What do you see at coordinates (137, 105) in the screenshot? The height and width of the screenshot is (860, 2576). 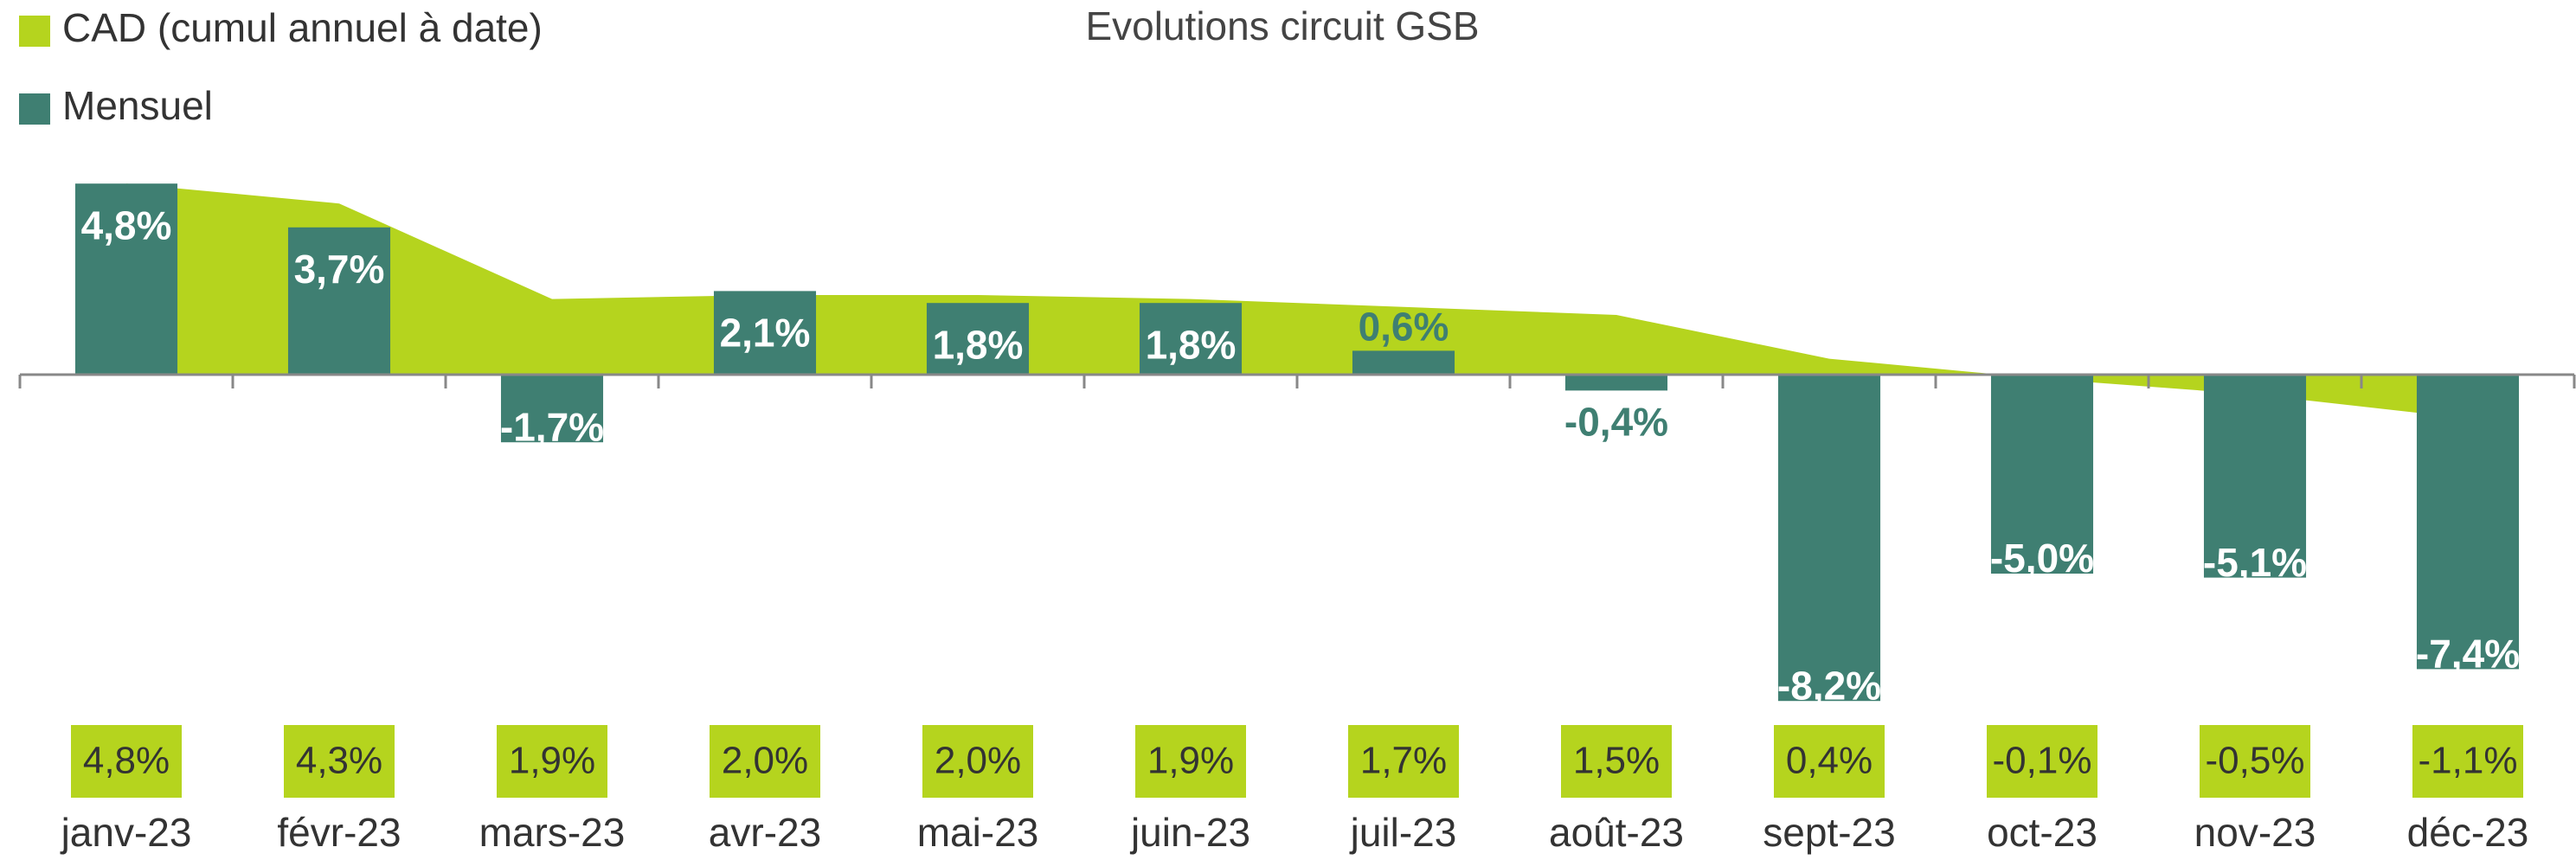 I see `legend-label: Mensuel` at bounding box center [137, 105].